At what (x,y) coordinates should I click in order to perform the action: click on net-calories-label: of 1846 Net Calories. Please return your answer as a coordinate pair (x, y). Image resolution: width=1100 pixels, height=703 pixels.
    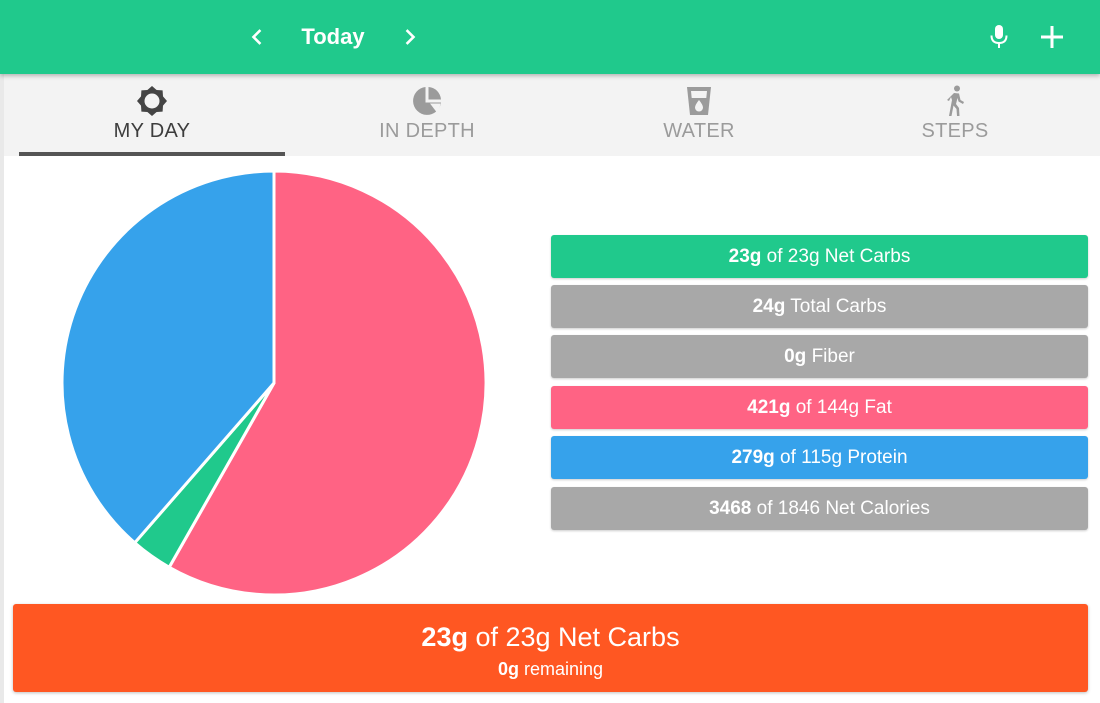
    Looking at the image, I should click on (840, 508).